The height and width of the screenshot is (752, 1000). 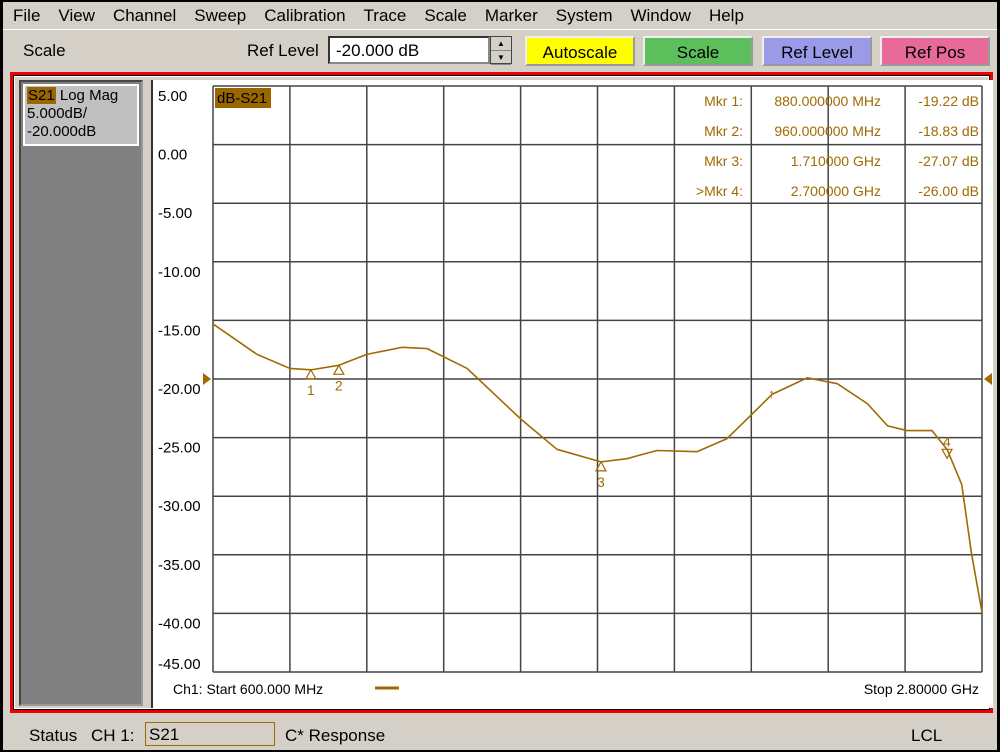 I want to click on marker-number: 3, so click(x=601, y=482).